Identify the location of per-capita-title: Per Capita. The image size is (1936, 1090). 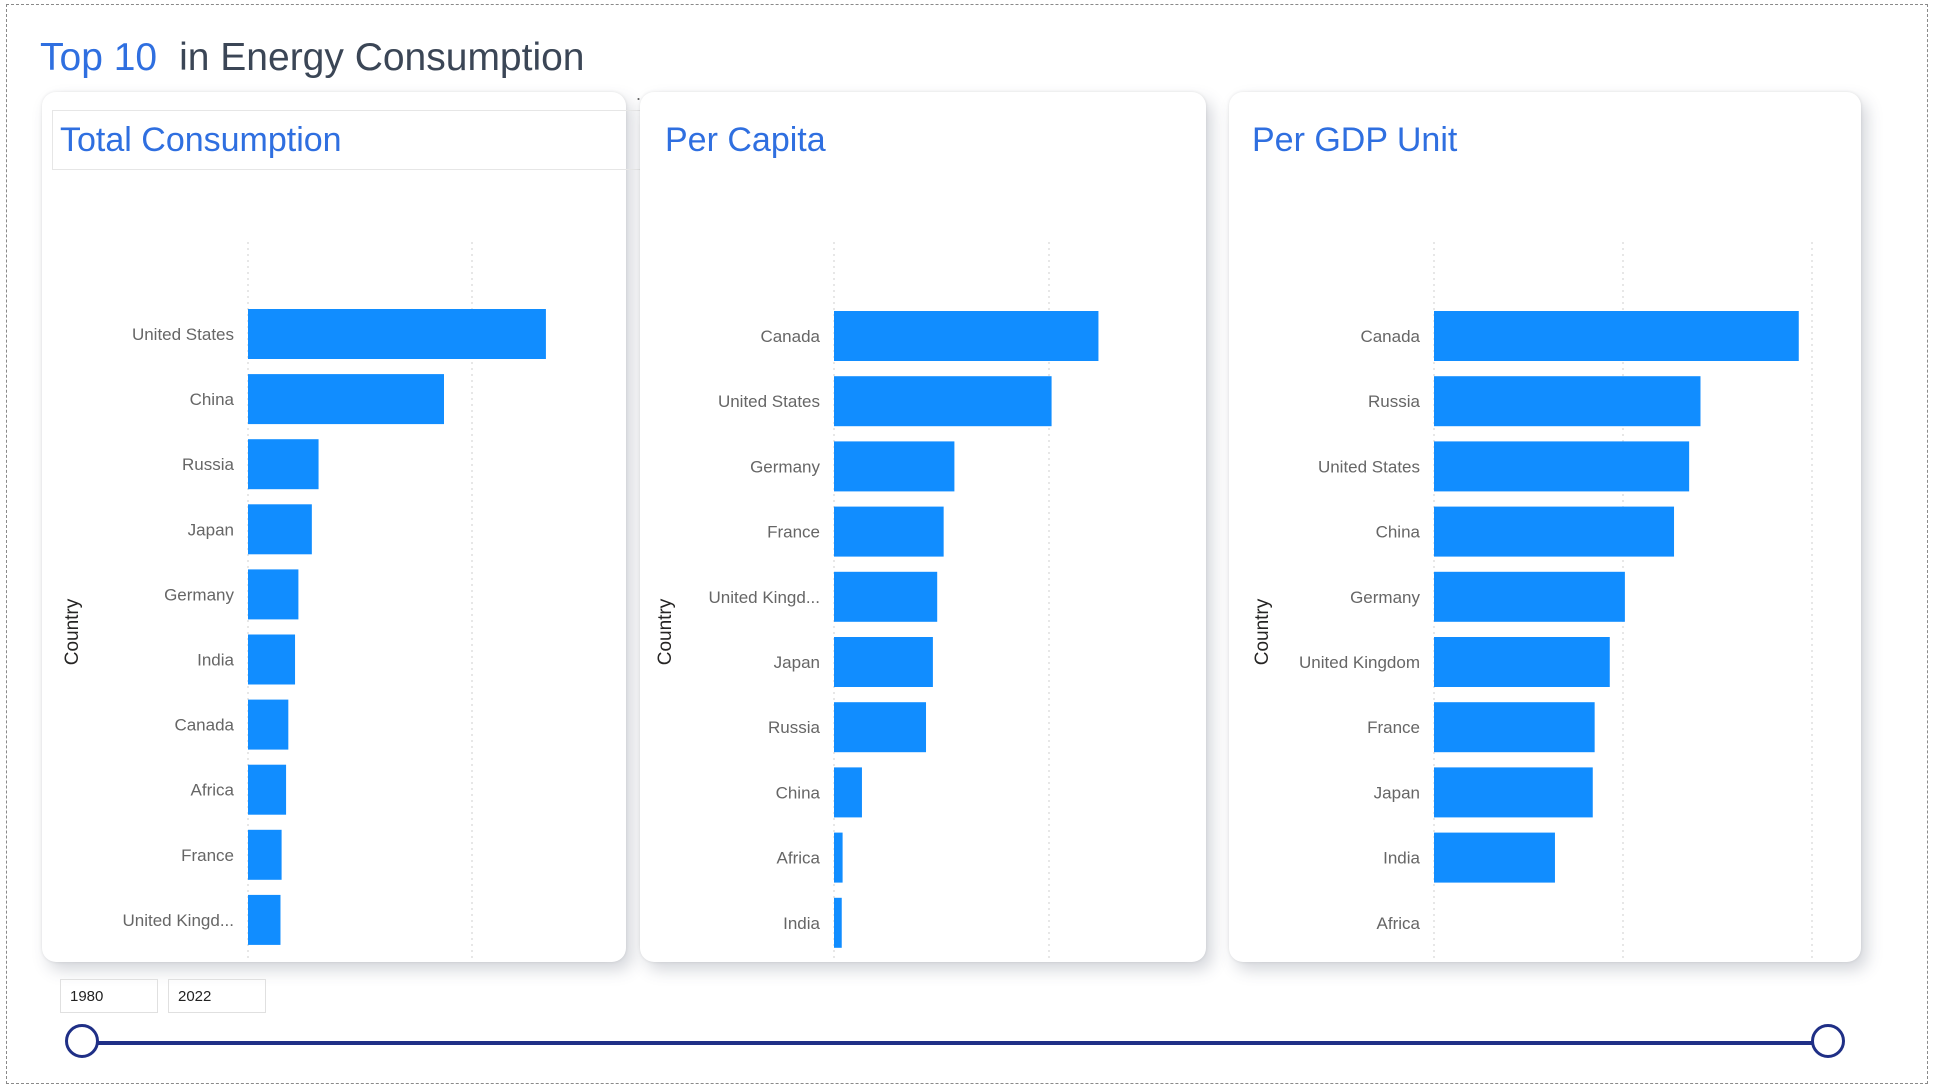
(745, 140).